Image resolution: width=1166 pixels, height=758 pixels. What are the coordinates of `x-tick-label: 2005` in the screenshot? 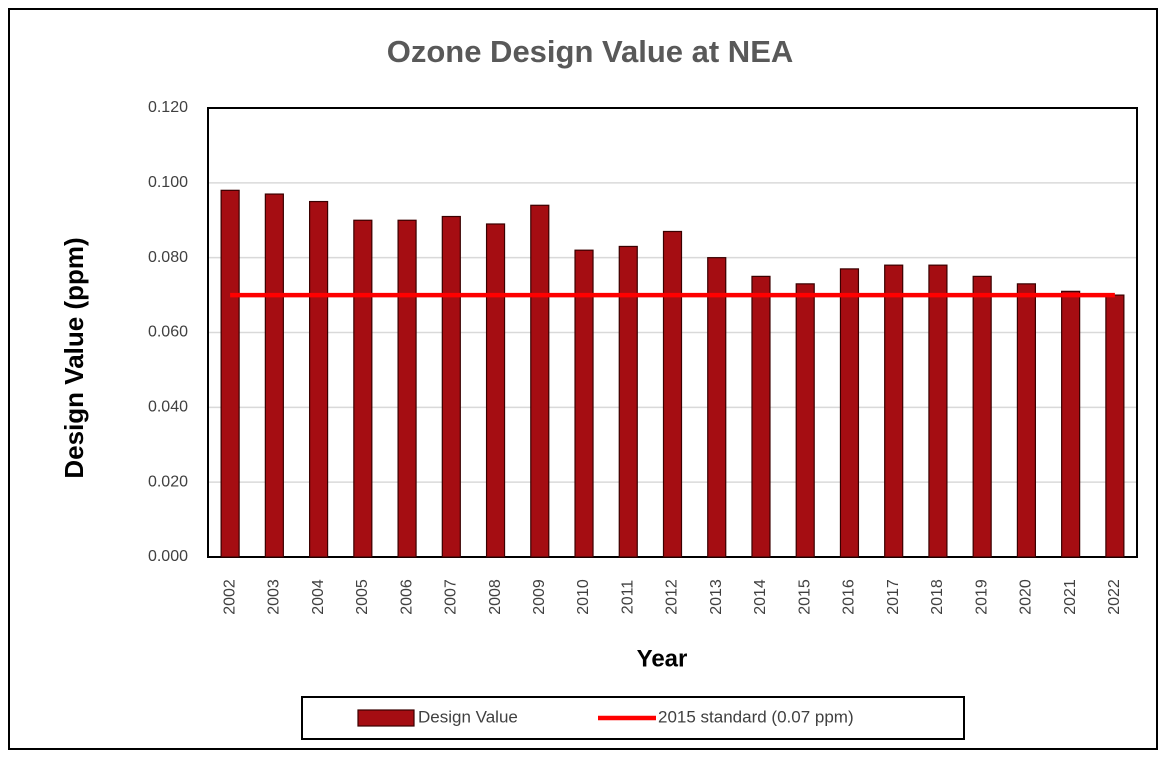 It's located at (362, 597).